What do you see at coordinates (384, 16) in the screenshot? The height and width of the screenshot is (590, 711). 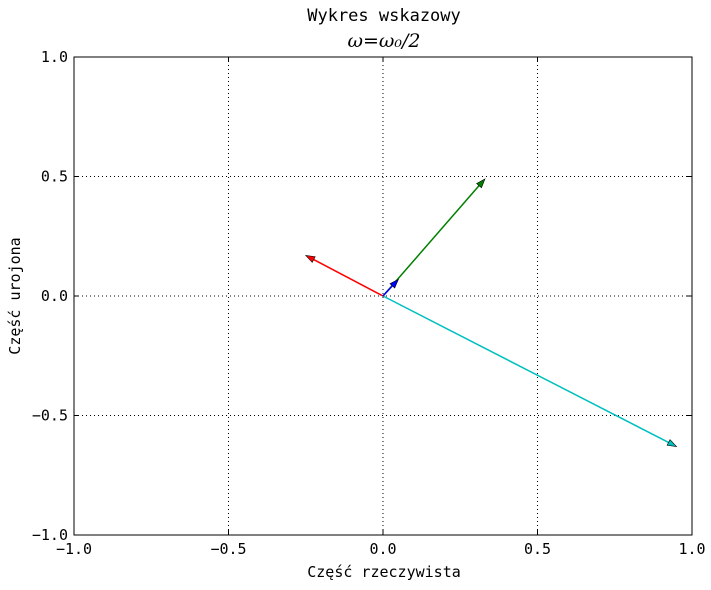 I see `chart-title: Wykres wskazowy` at bounding box center [384, 16].